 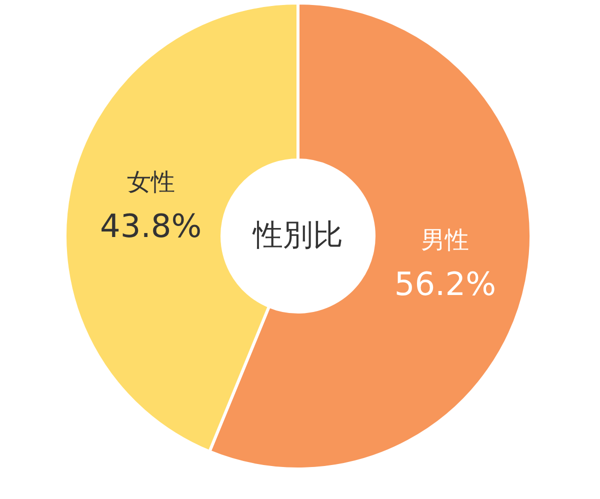 I want to click on data-label: 56.2%, so click(x=445, y=284).